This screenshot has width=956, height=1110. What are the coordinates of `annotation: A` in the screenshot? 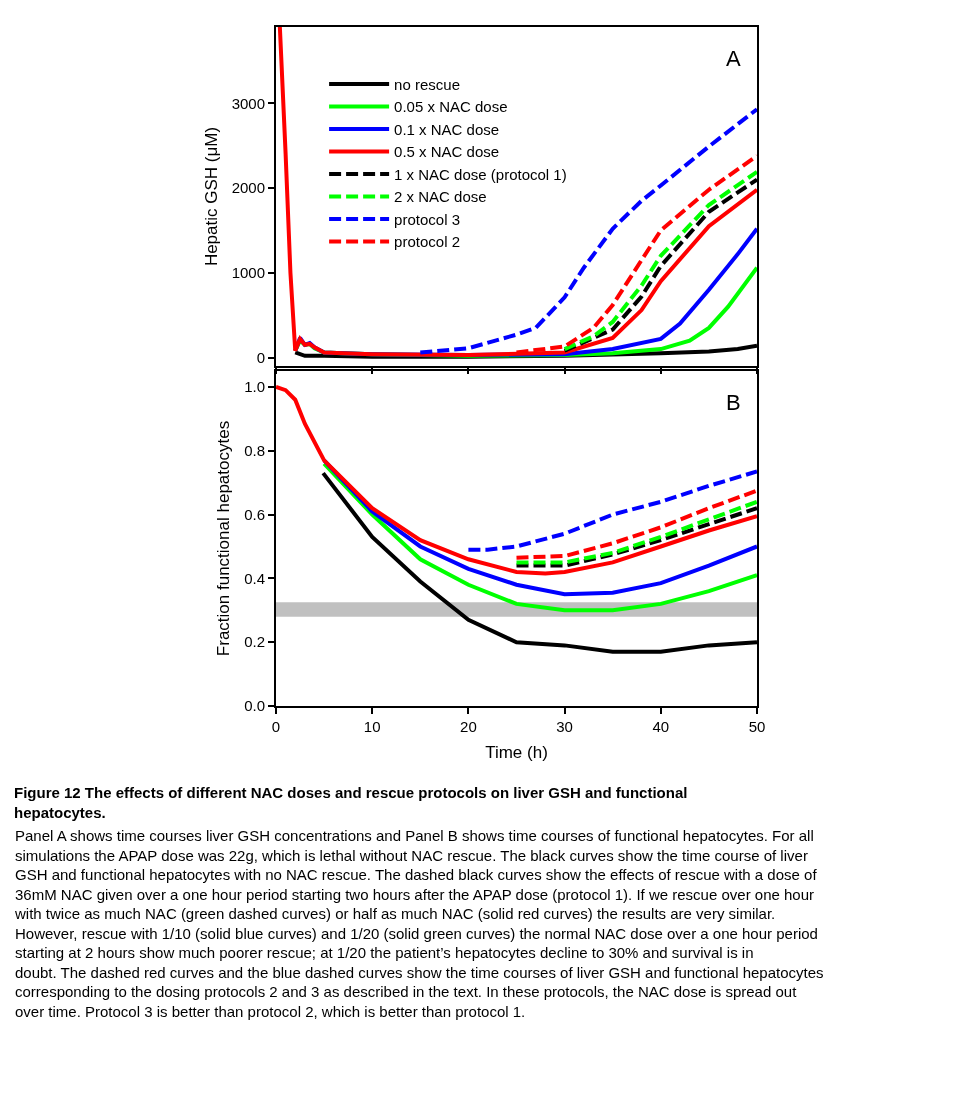 It's located at (733, 58).